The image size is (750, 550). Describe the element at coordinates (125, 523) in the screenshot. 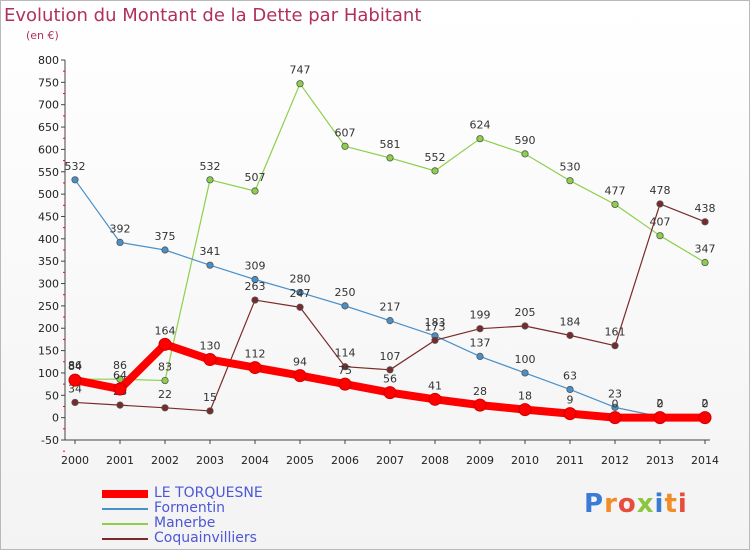

I see `legend-swatch-manerbe` at that location.